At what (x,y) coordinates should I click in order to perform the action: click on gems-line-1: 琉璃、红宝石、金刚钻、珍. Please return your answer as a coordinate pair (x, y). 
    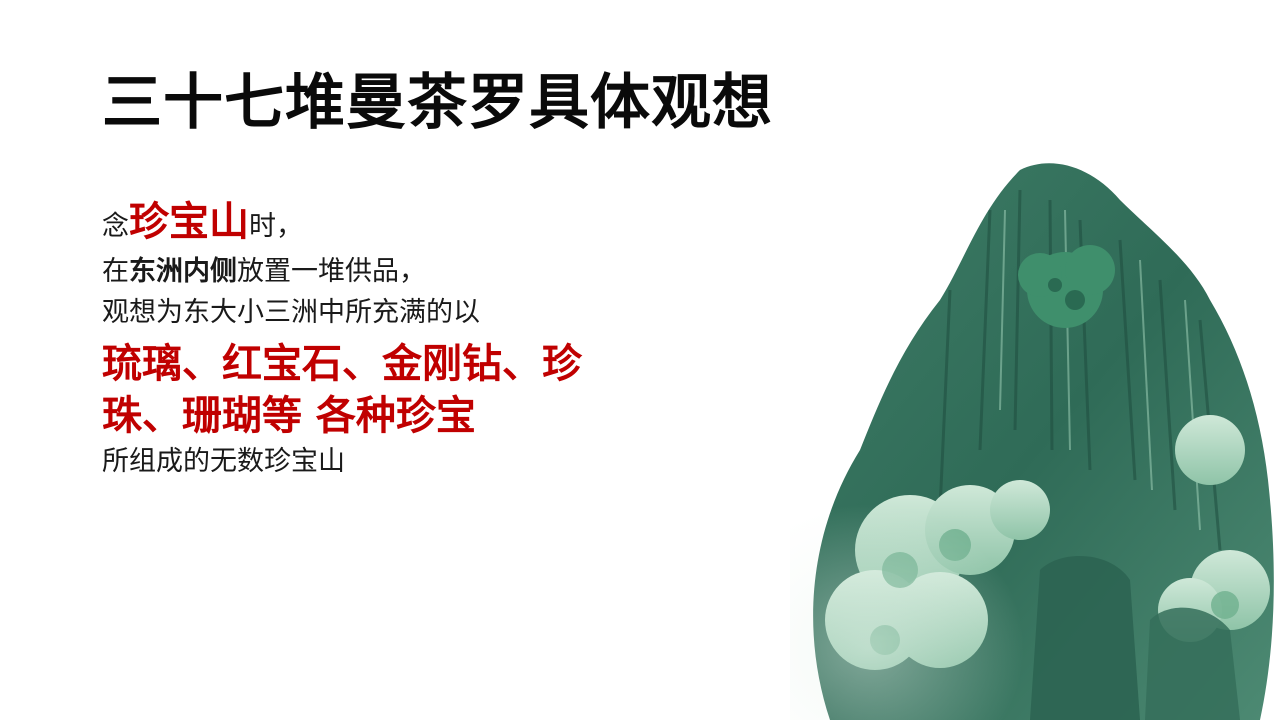
    Looking at the image, I should click on (342, 364).